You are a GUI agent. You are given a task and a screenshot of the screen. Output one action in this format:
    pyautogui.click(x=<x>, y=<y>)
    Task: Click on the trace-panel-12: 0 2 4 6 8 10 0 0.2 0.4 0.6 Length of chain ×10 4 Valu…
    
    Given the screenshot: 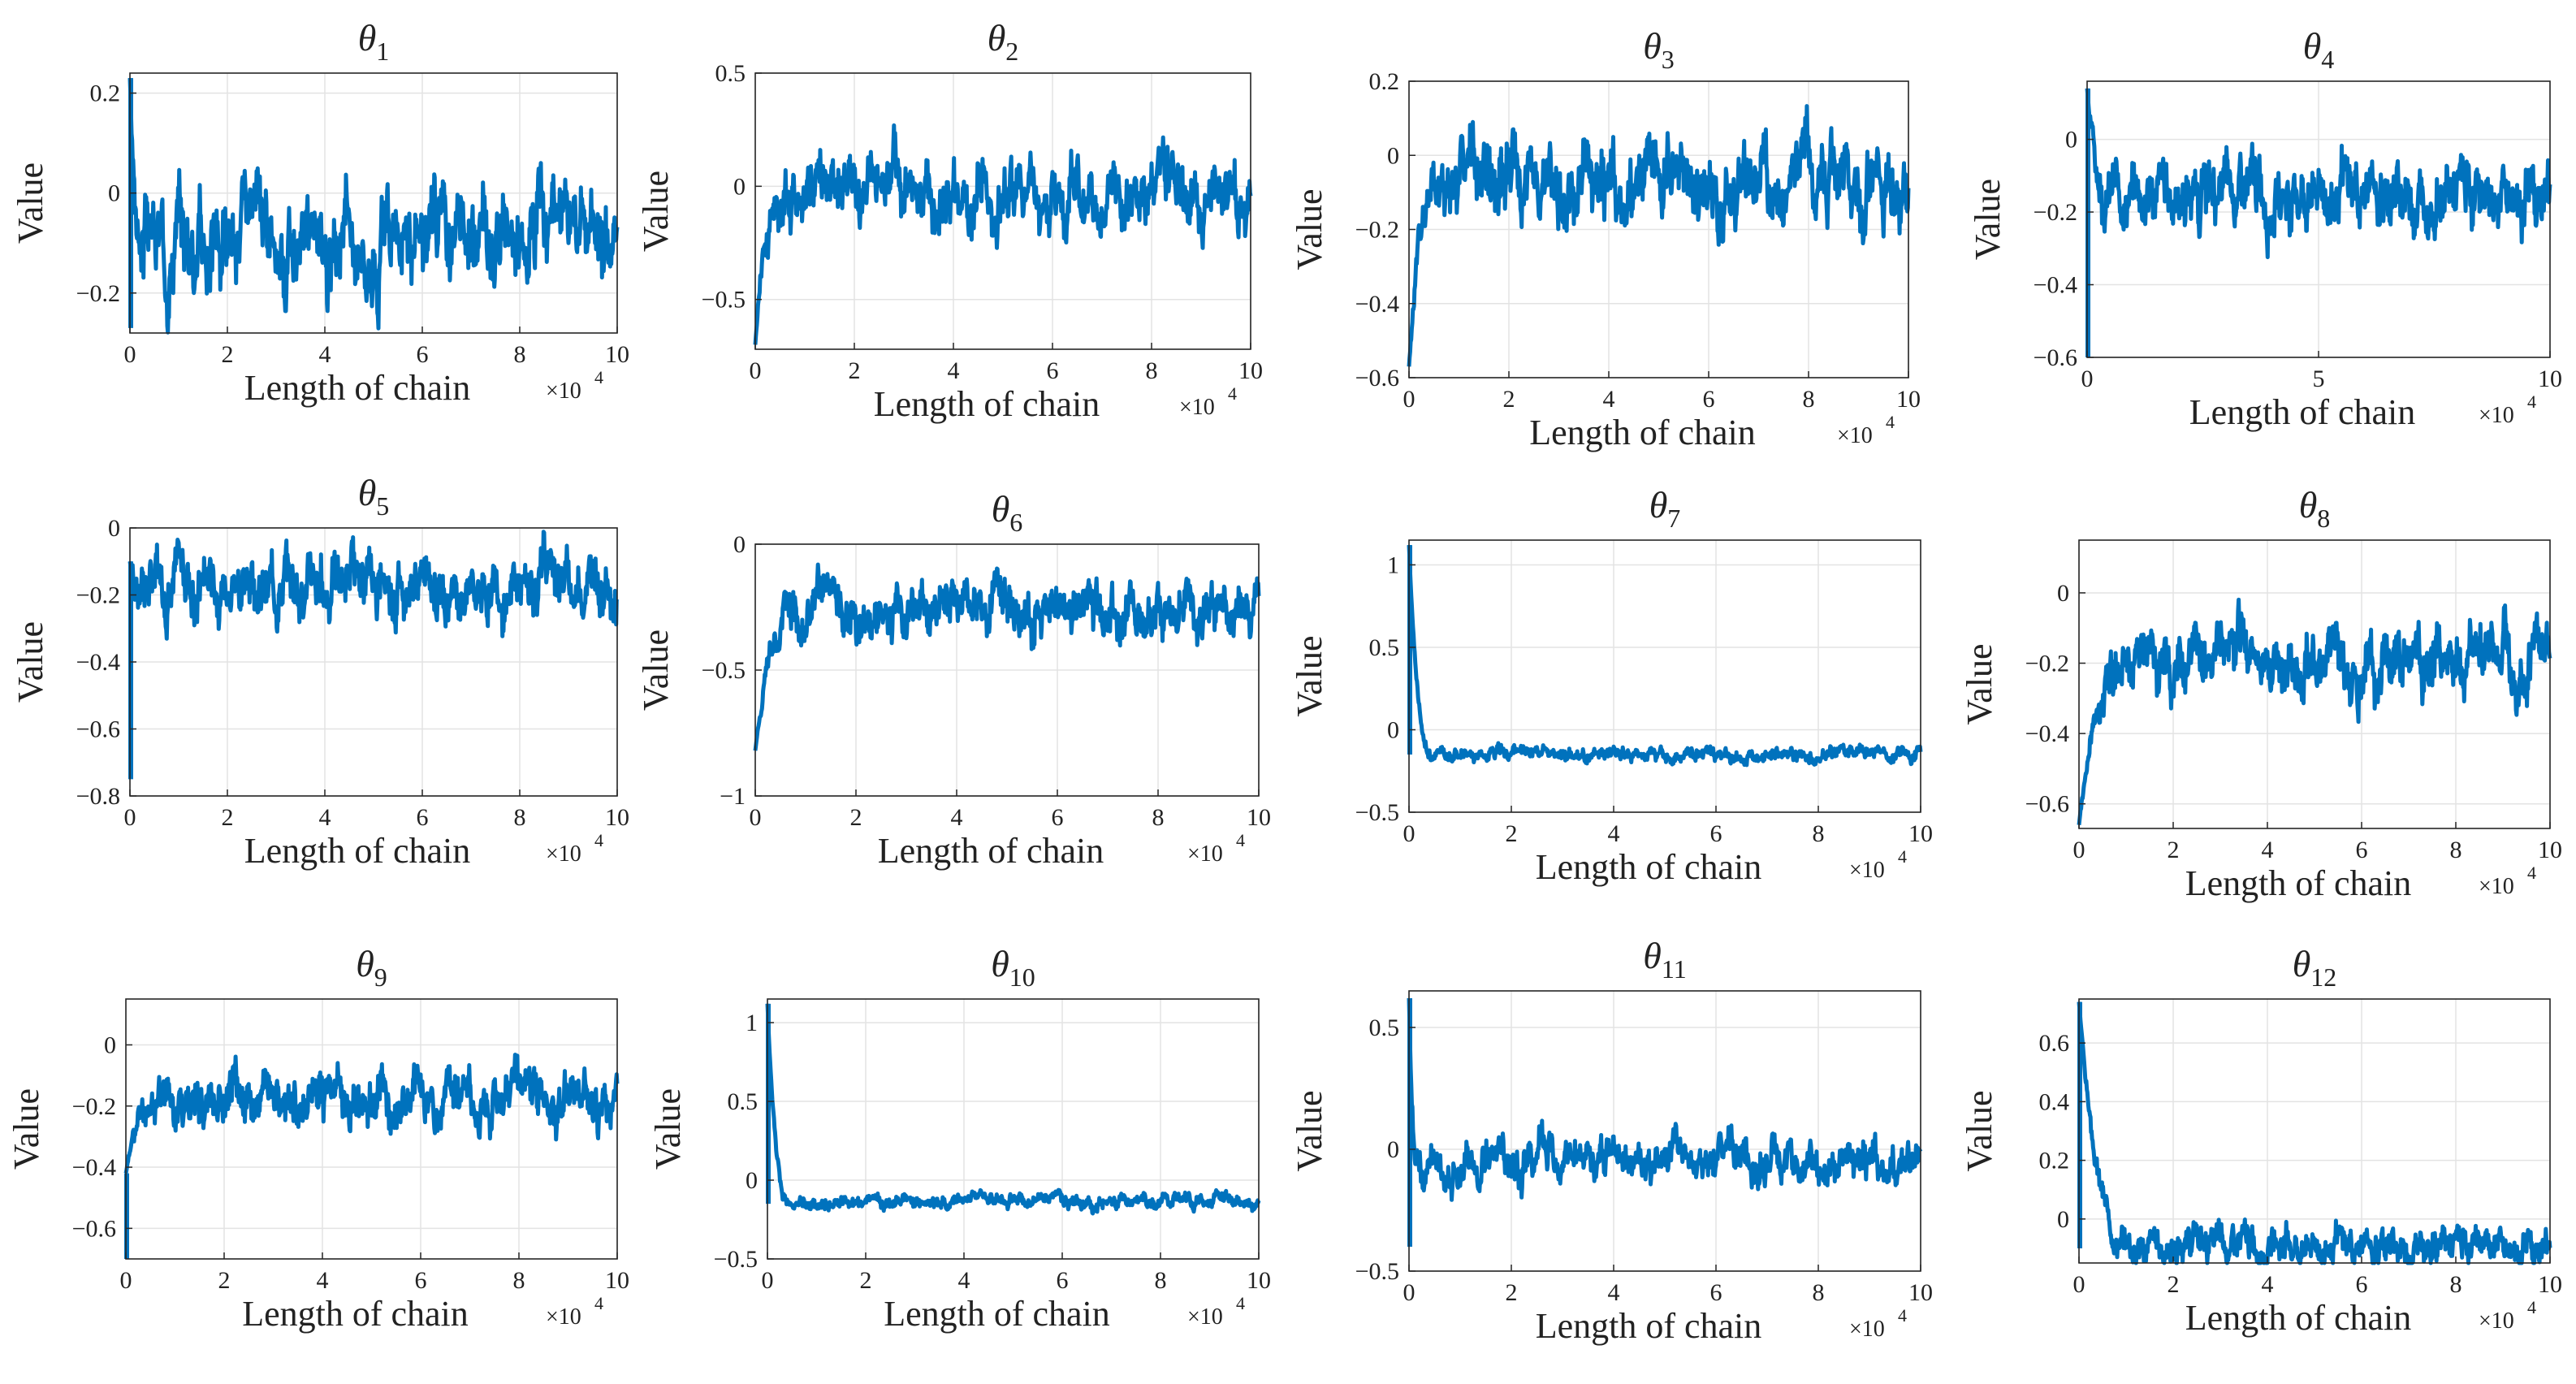 What is the action you would take?
    pyautogui.click(x=2261, y=1141)
    